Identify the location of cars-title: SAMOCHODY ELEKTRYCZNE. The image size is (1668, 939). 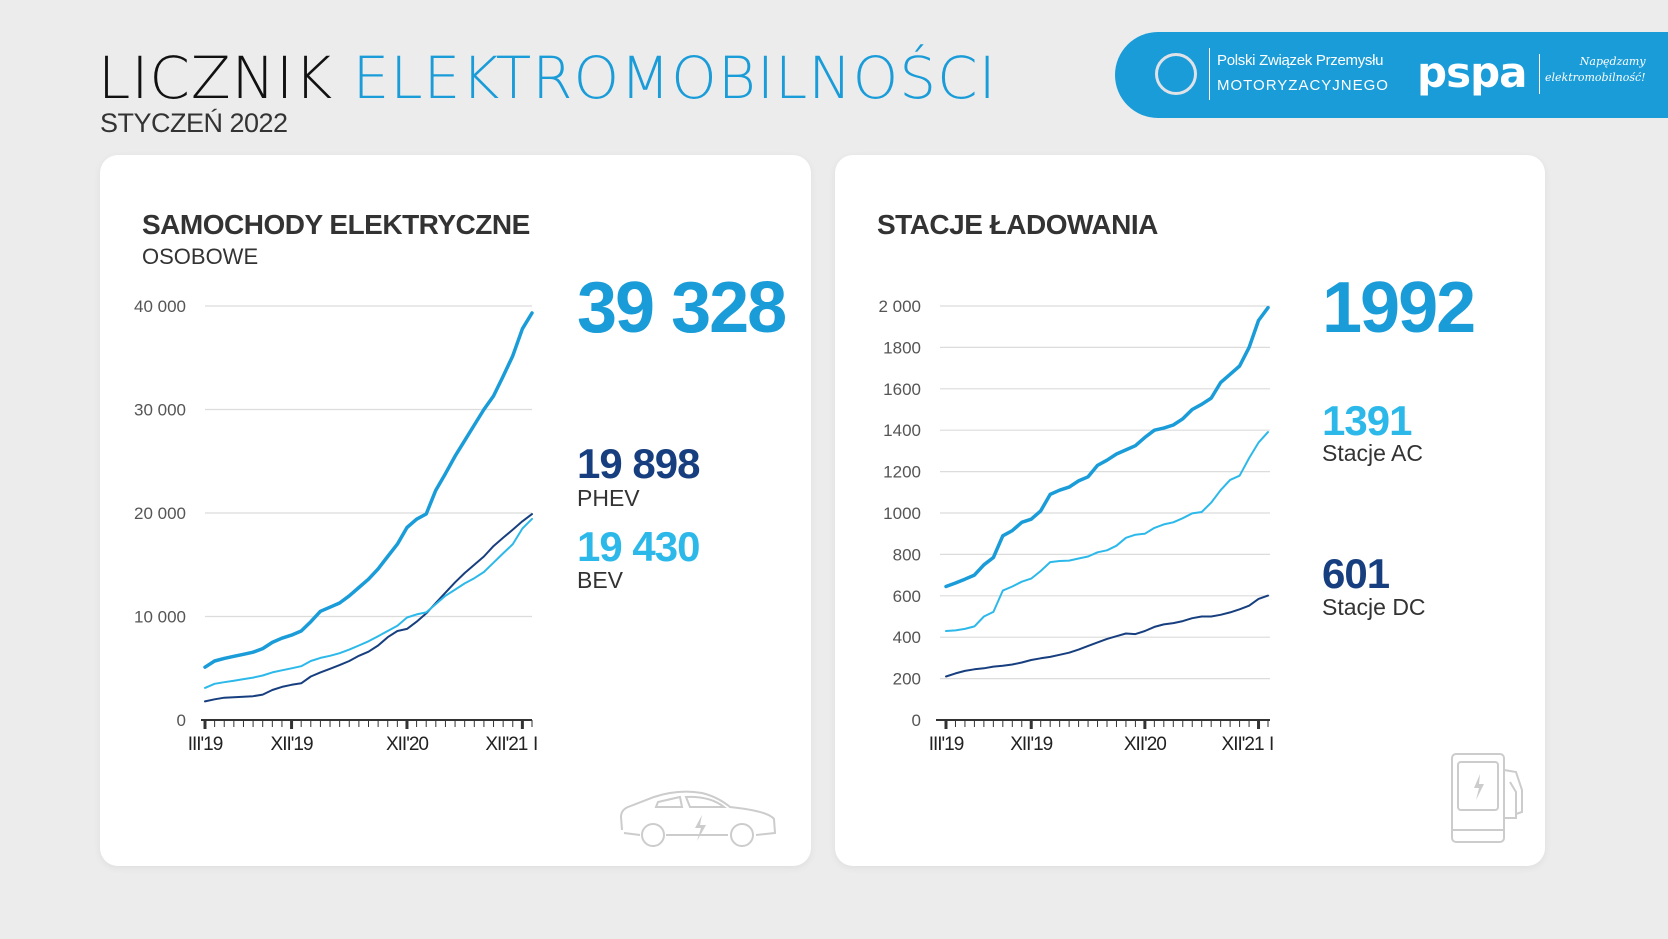
(336, 224).